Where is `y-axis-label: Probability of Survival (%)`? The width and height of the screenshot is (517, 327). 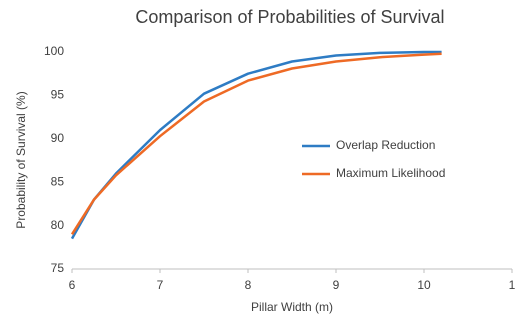
y-axis-label: Probability of Survival (%) is located at coordinates (21, 159).